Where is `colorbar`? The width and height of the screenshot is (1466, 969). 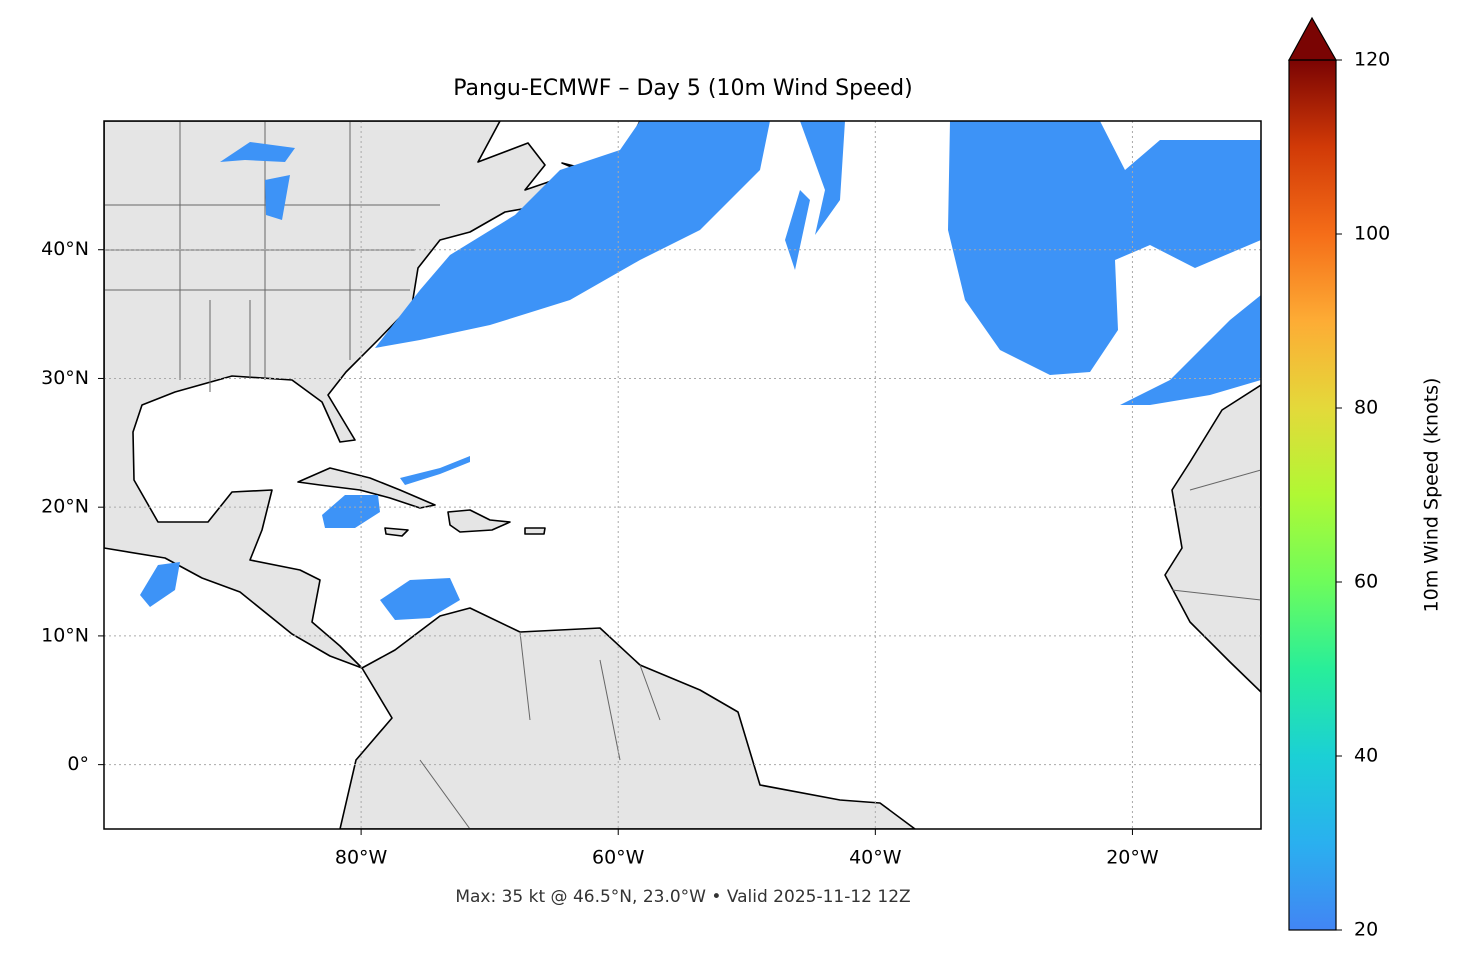 colorbar is located at coordinates (1312, 495).